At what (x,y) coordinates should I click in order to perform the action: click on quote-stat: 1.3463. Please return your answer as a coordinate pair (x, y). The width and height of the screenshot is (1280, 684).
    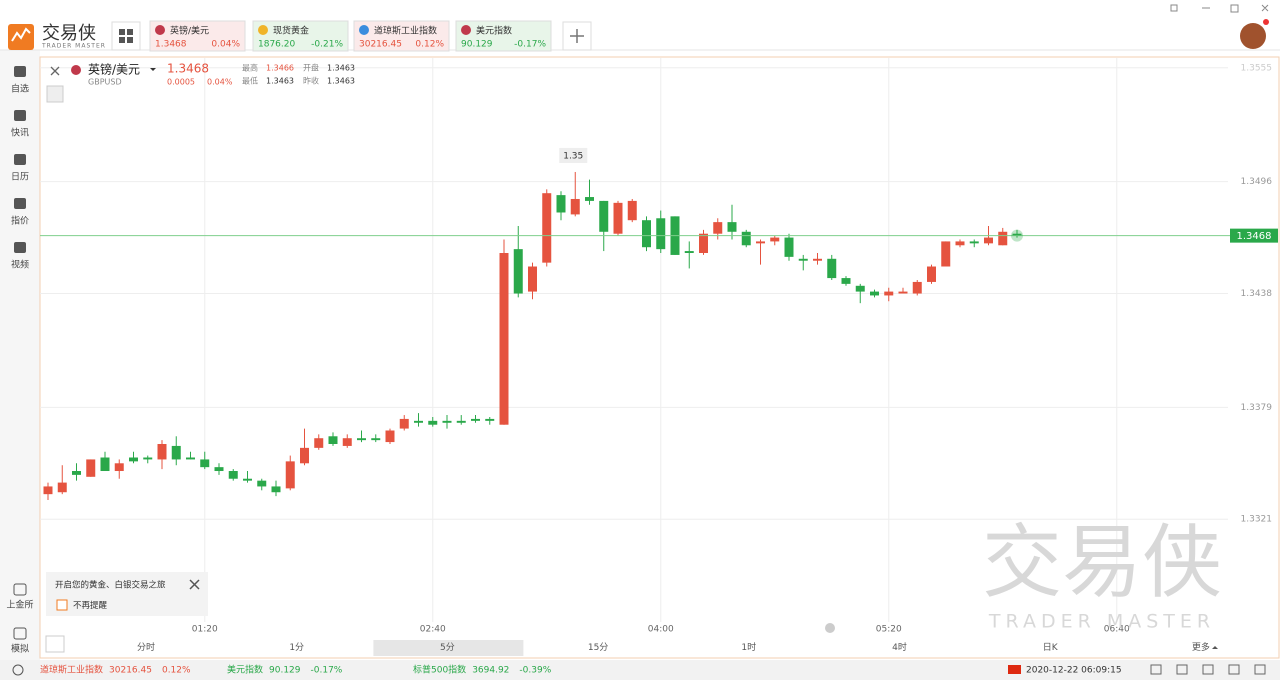
    Looking at the image, I should click on (341, 68).